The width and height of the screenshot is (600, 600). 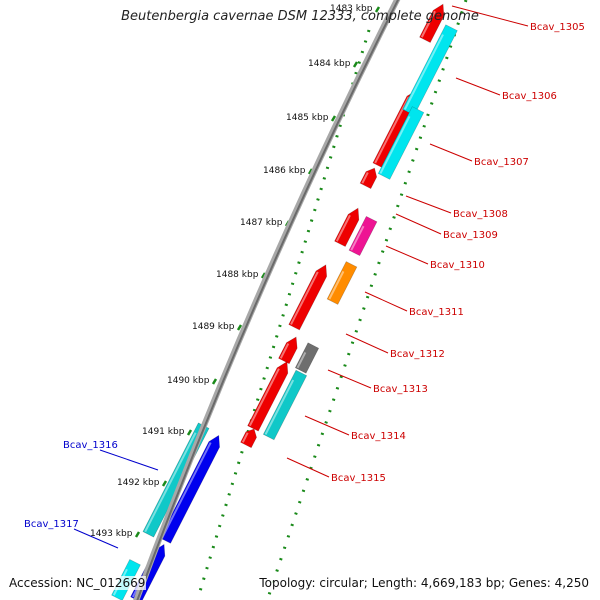 I want to click on tick-label: 1491 kbp, so click(x=163, y=432).